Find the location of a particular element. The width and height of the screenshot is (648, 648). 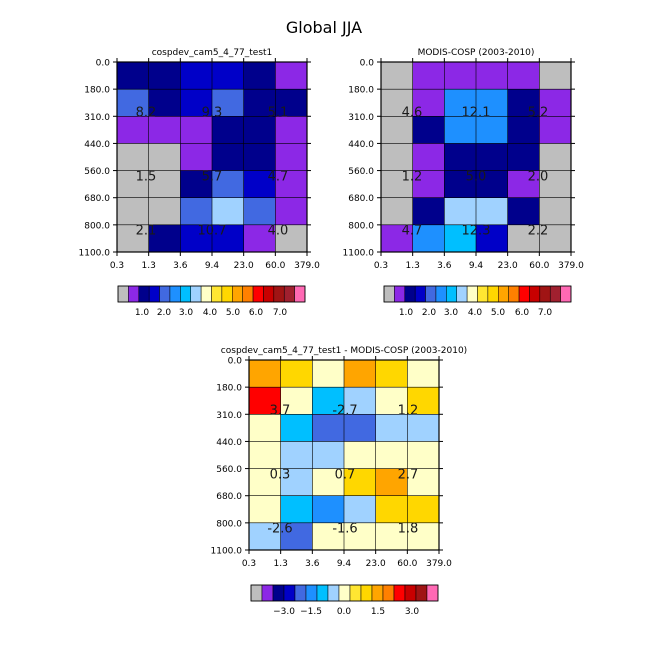

cell-annotation: 5.1 is located at coordinates (278, 112).